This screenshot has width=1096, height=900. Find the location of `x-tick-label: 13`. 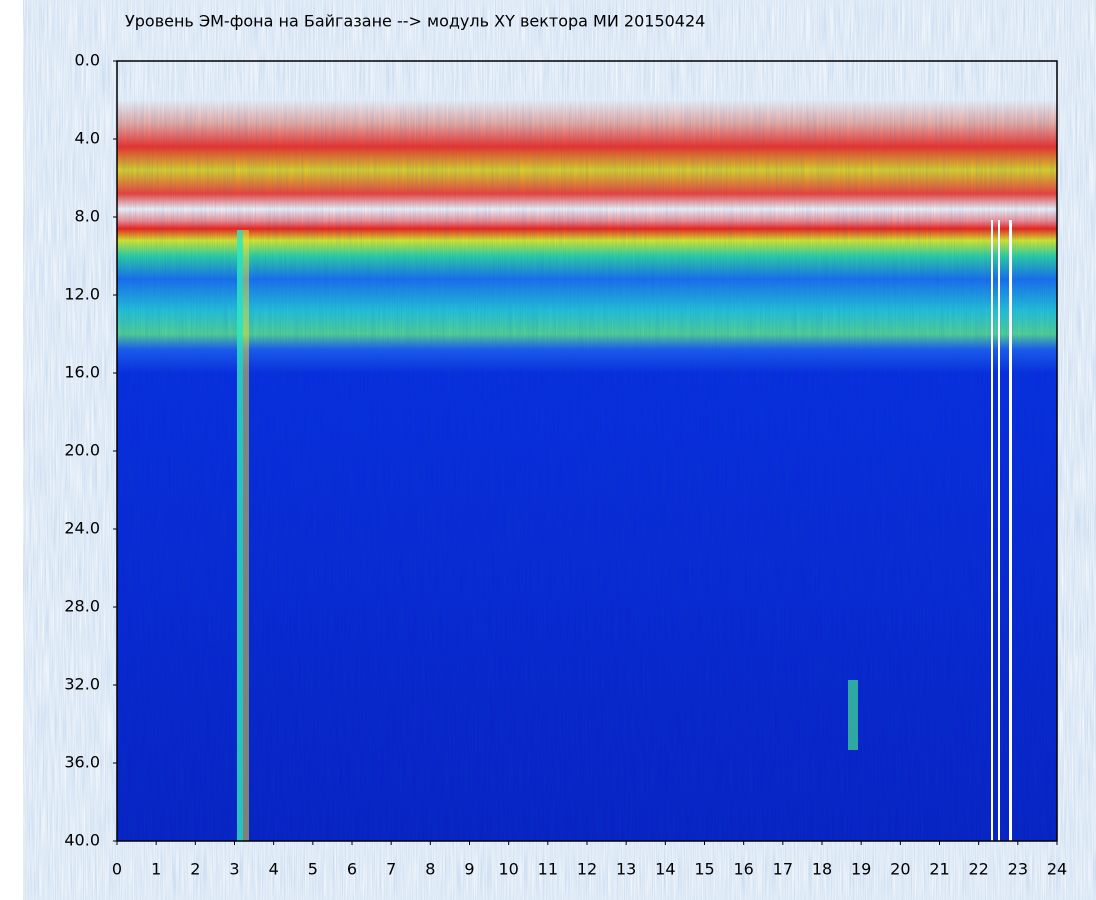

x-tick-label: 13 is located at coordinates (626, 869).